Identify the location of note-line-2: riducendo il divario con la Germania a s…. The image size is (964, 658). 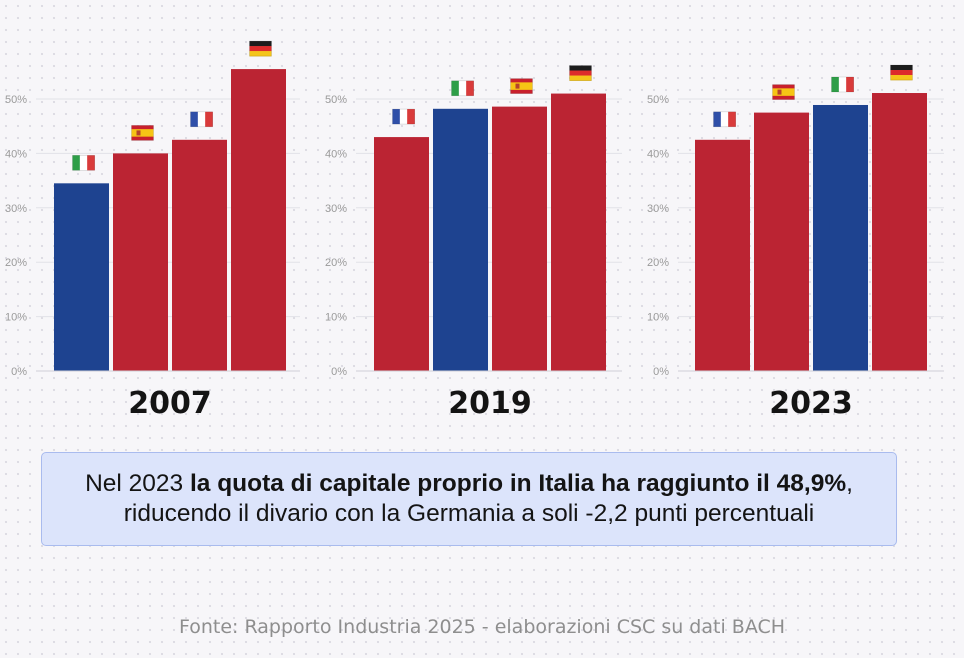
(469, 513).